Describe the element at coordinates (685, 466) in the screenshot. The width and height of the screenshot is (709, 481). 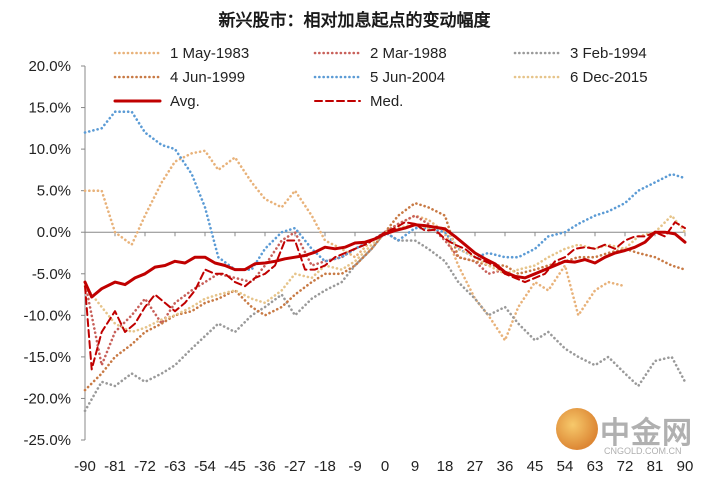
I see `x-tick-label: 90` at that location.